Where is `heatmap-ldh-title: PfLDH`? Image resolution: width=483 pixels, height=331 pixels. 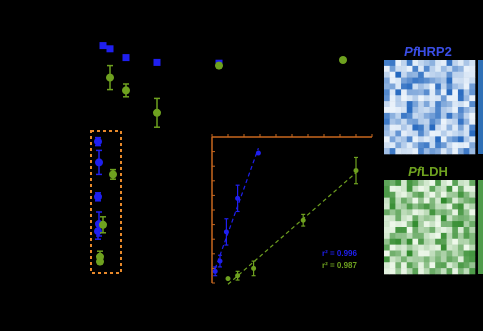
heatmap-ldh-title: PfLDH is located at coordinates (428, 171).